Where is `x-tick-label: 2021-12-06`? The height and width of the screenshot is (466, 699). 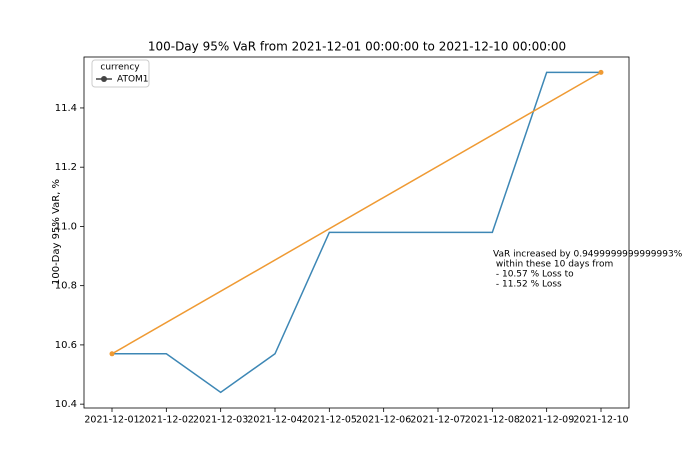 x-tick-label: 2021-12-06 is located at coordinates (383, 420).